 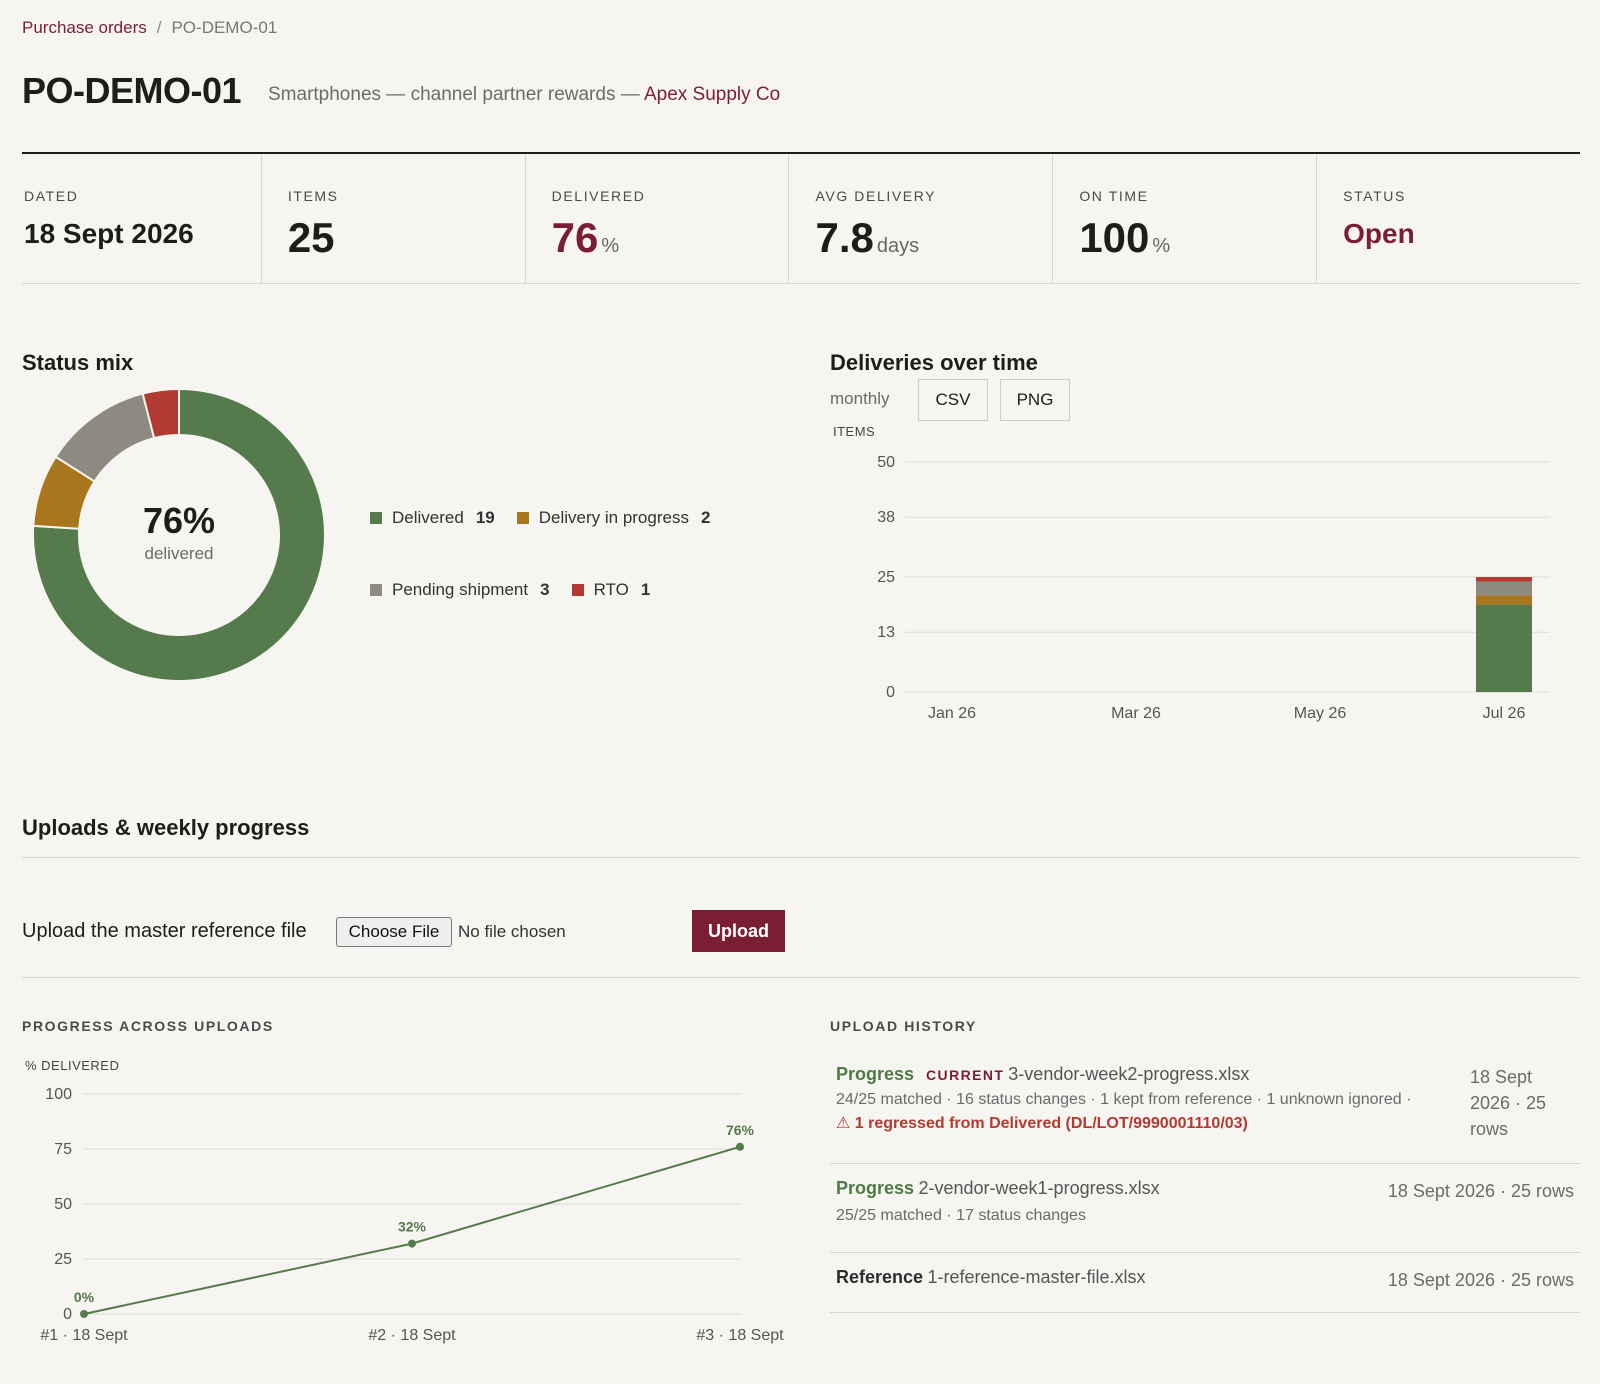 I want to click on file-status: No file chosen, so click(x=512, y=931).